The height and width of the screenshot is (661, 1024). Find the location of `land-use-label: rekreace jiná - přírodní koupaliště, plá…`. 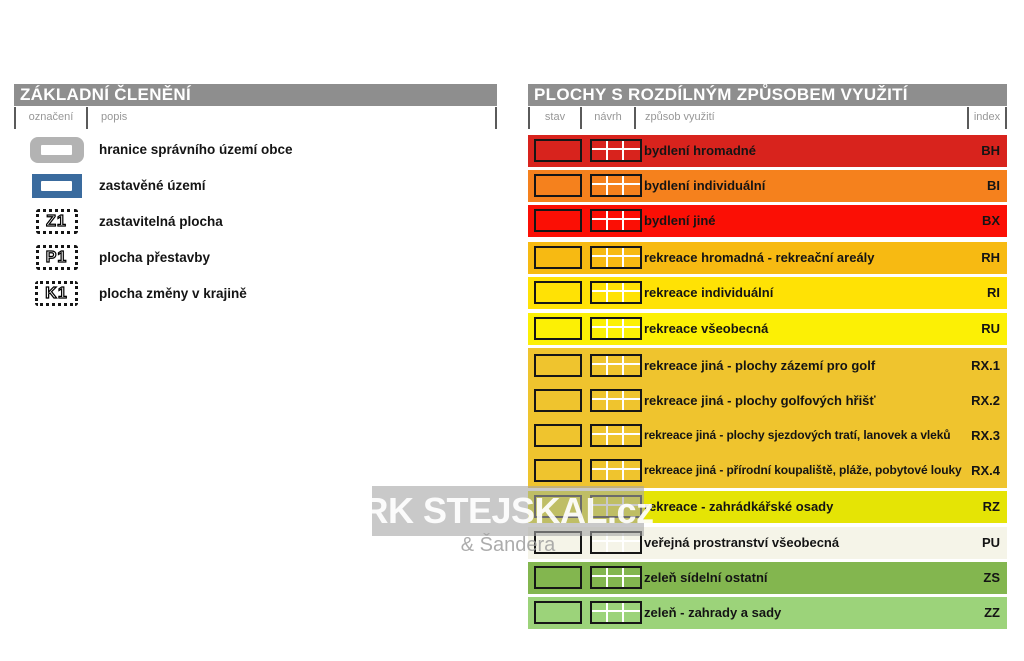

land-use-label: rekreace jiná - přírodní koupaliště, plá… is located at coordinates (803, 470).